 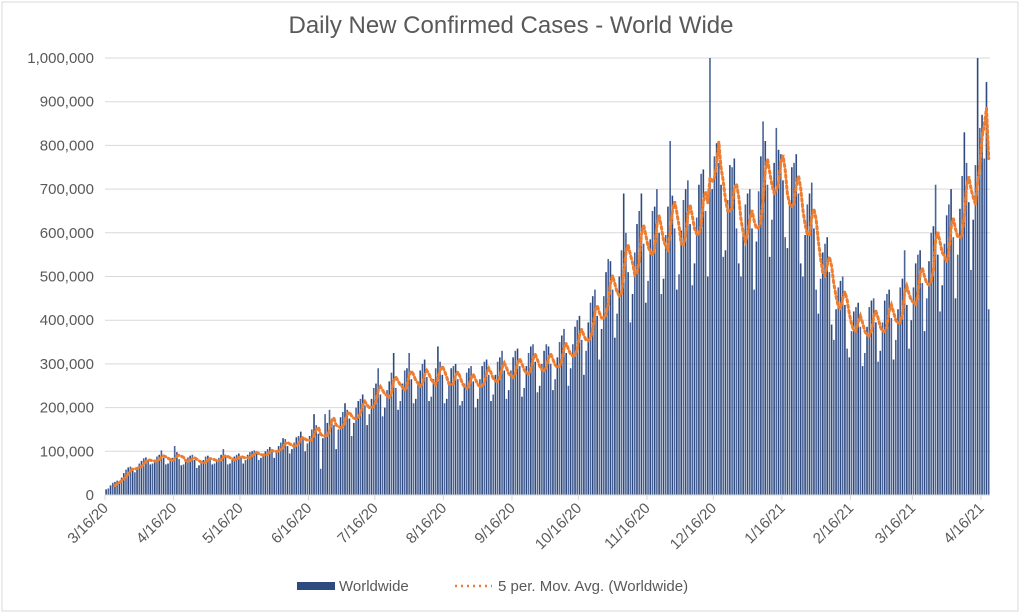 I want to click on y-tick-label: 800,000, so click(x=67, y=145).